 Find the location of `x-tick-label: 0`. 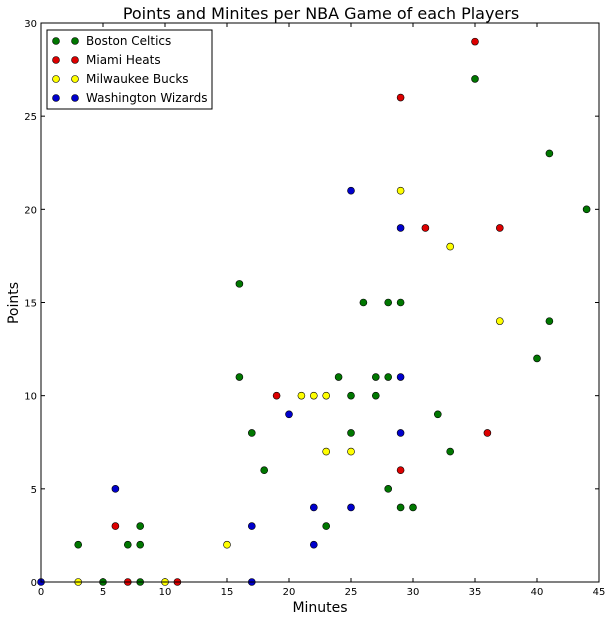

x-tick-label: 0 is located at coordinates (41, 592).